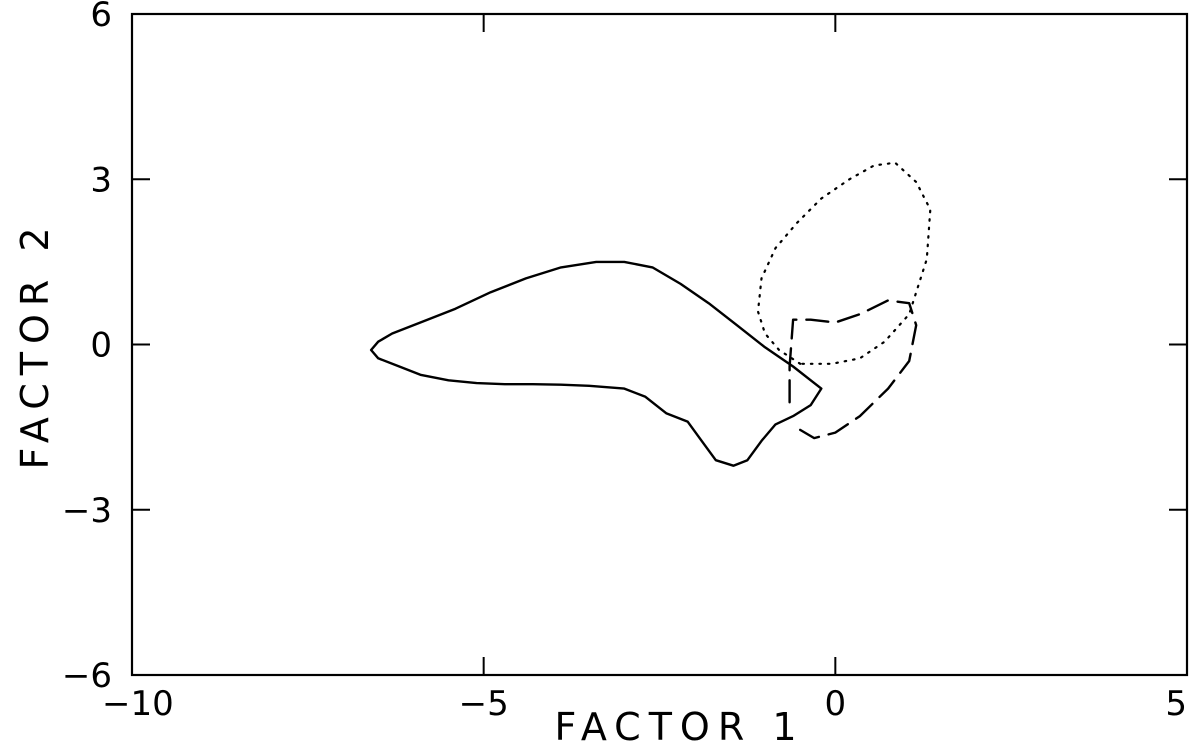 This screenshot has width=1197, height=746. What do you see at coordinates (138, 704) in the screenshot?
I see `x-tick-label: −10` at bounding box center [138, 704].